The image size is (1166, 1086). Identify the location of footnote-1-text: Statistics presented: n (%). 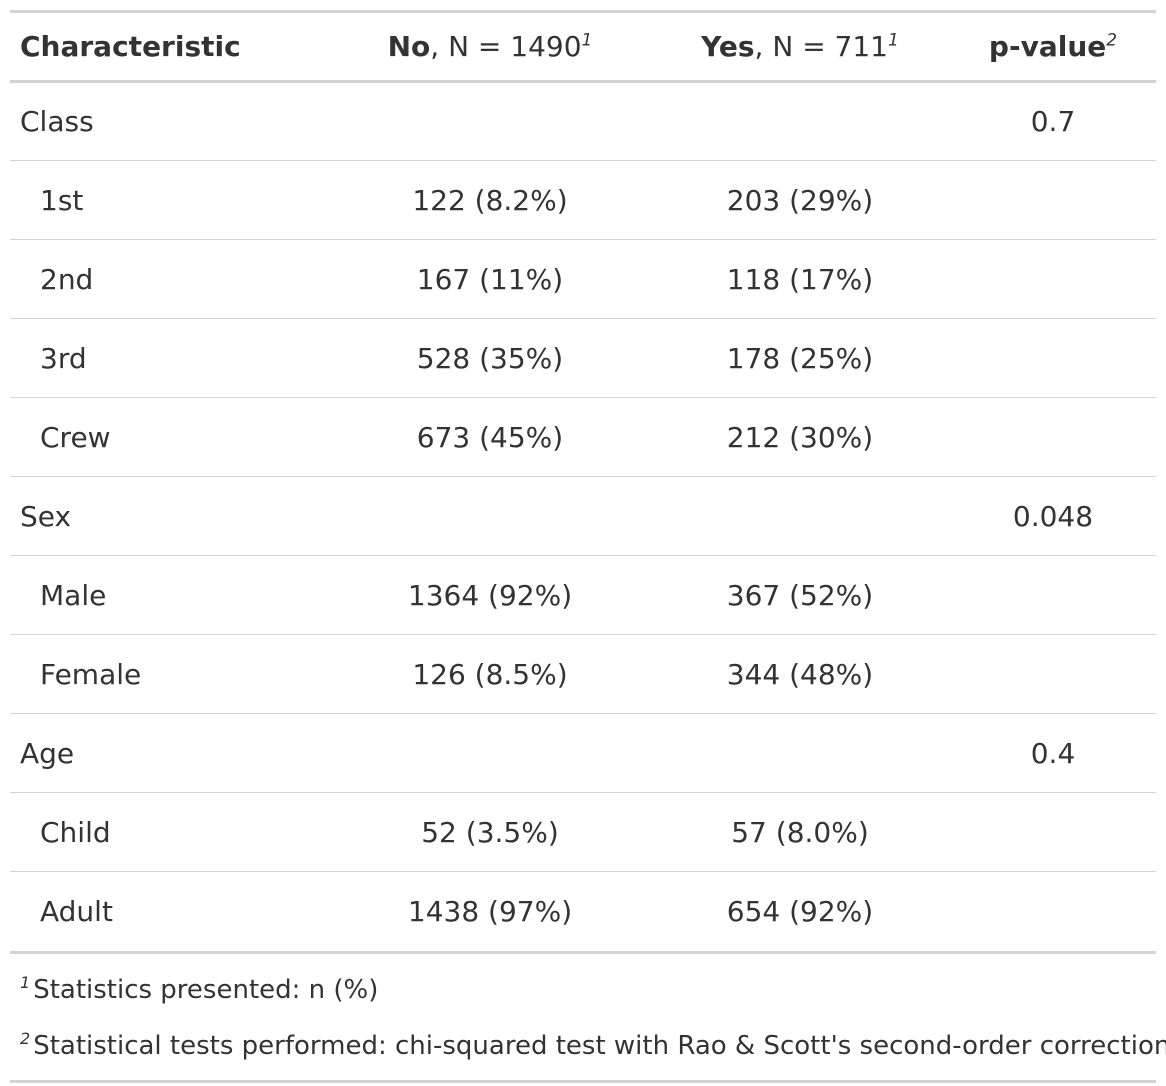
(206, 989).